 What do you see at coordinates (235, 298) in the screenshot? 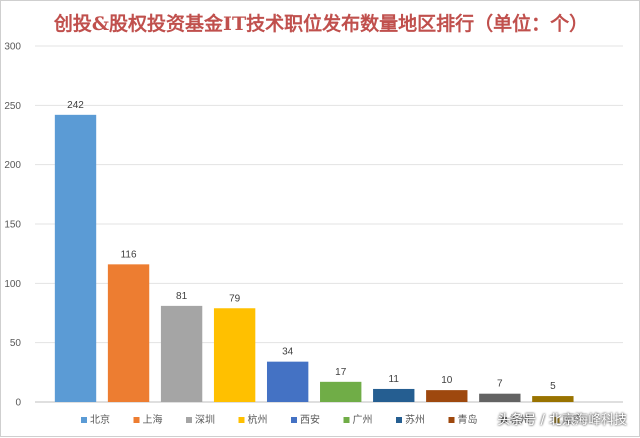
I see `data-label: 79` at bounding box center [235, 298].